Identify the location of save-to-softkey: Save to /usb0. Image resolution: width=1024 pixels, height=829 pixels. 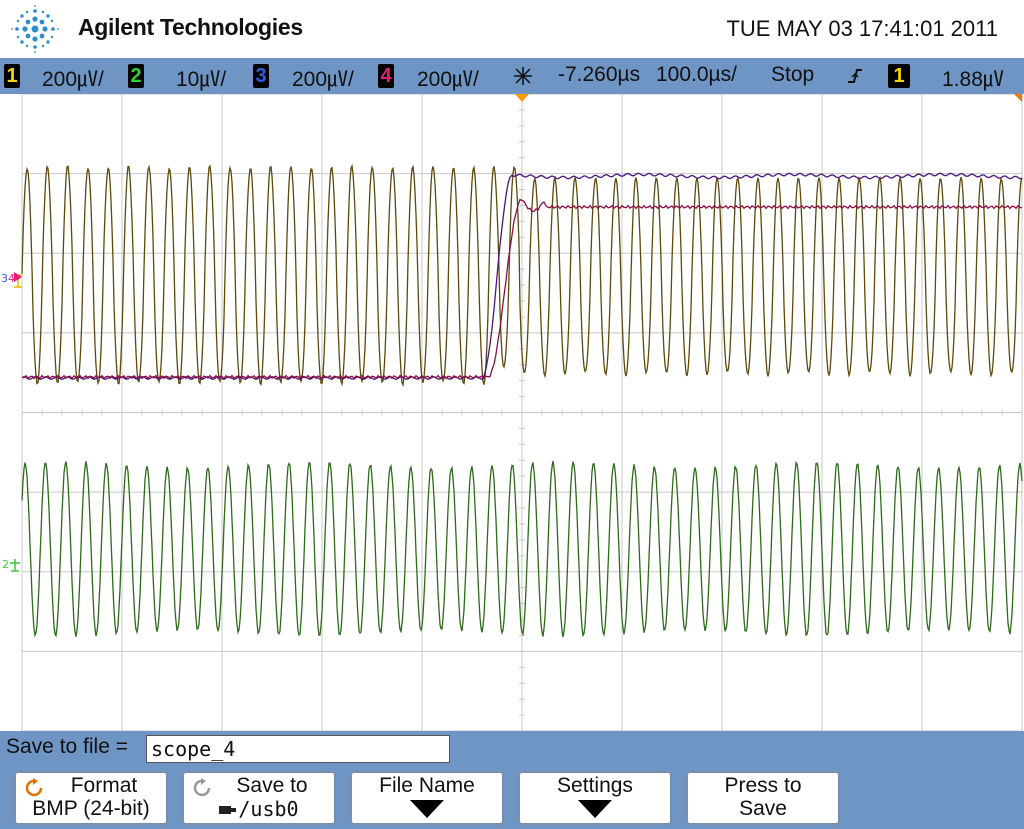
(259, 798).